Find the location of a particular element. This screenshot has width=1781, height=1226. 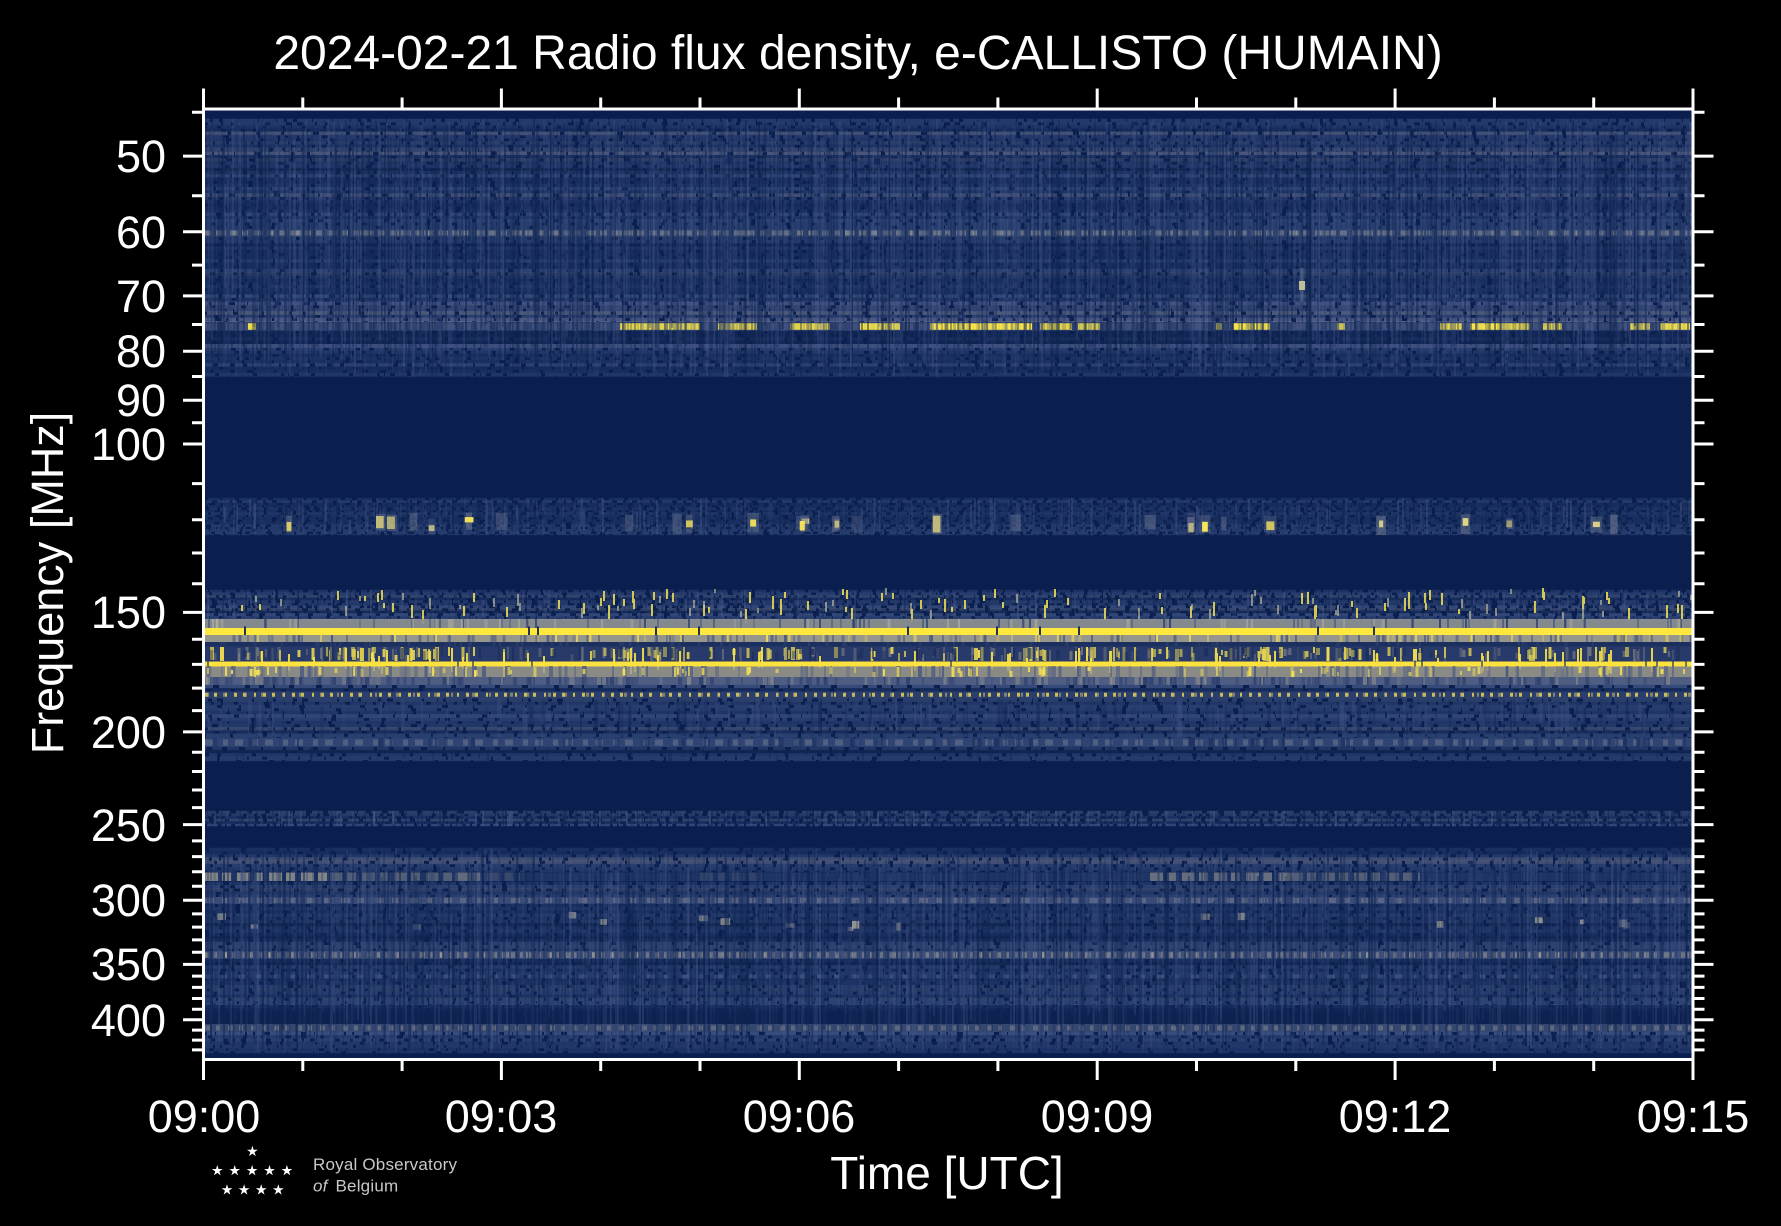

svg-text: 70 is located at coordinates (141, 296).